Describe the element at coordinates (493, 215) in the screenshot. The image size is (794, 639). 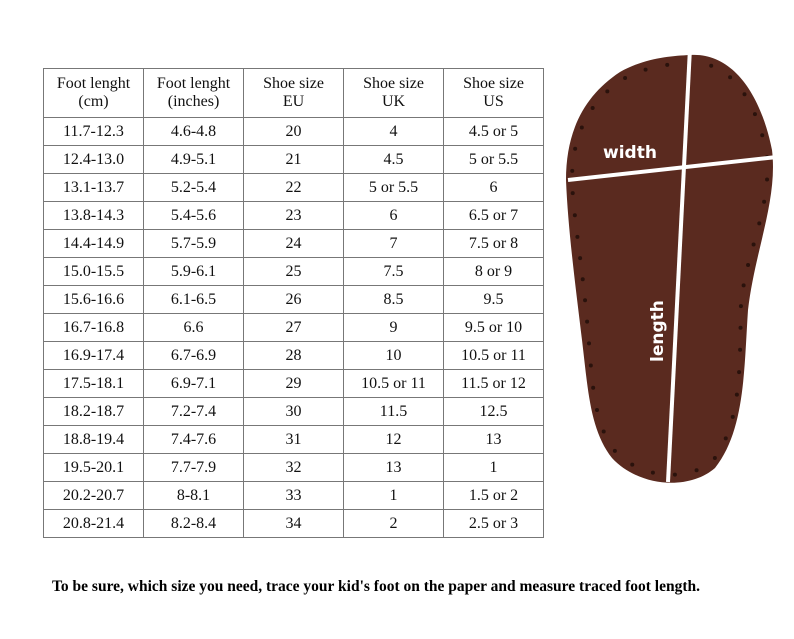
I see `cell: 6.5 or 7` at that location.